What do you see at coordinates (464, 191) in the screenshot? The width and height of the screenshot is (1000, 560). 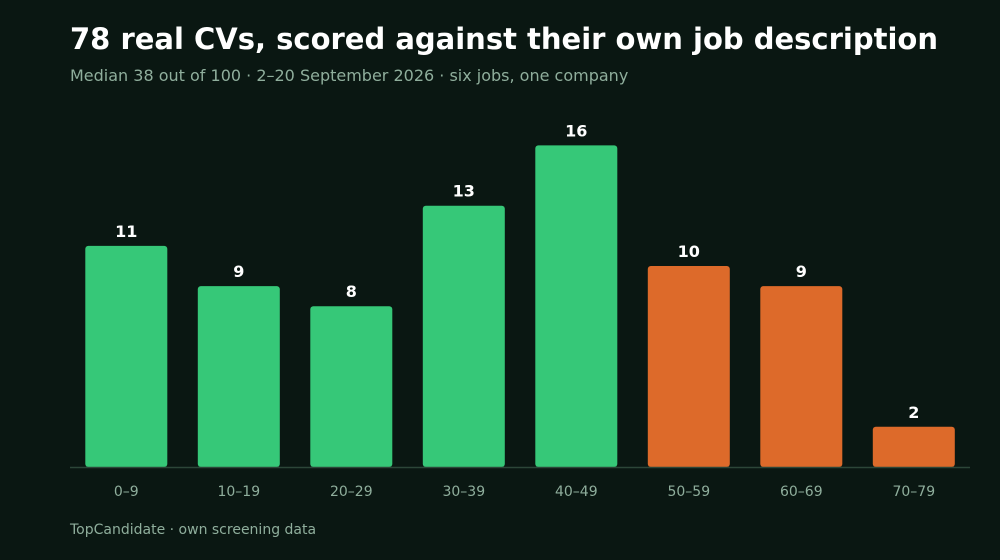 I see `bar-value-label: 13` at bounding box center [464, 191].